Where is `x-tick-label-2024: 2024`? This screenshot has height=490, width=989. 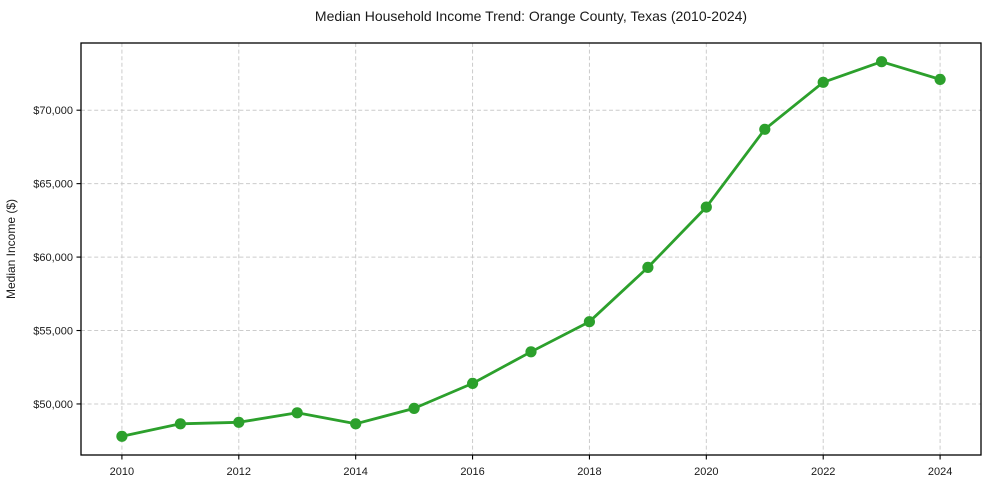
x-tick-label-2024: 2024 is located at coordinates (940, 472).